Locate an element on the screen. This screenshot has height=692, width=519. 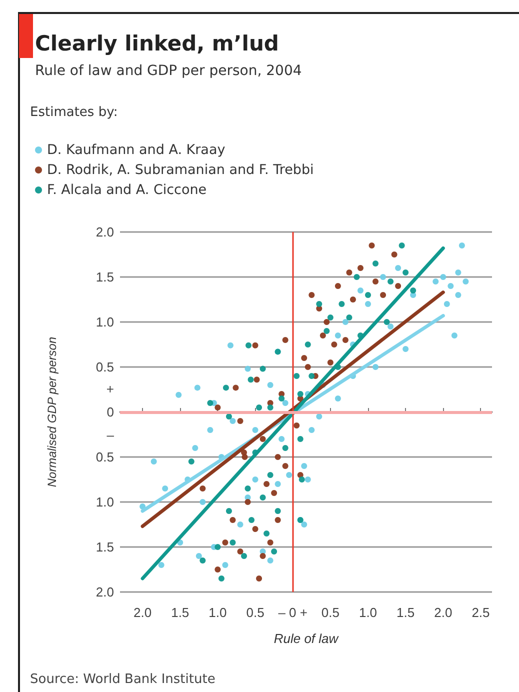
x-tick-label: 1.5 is located at coordinates (180, 612).